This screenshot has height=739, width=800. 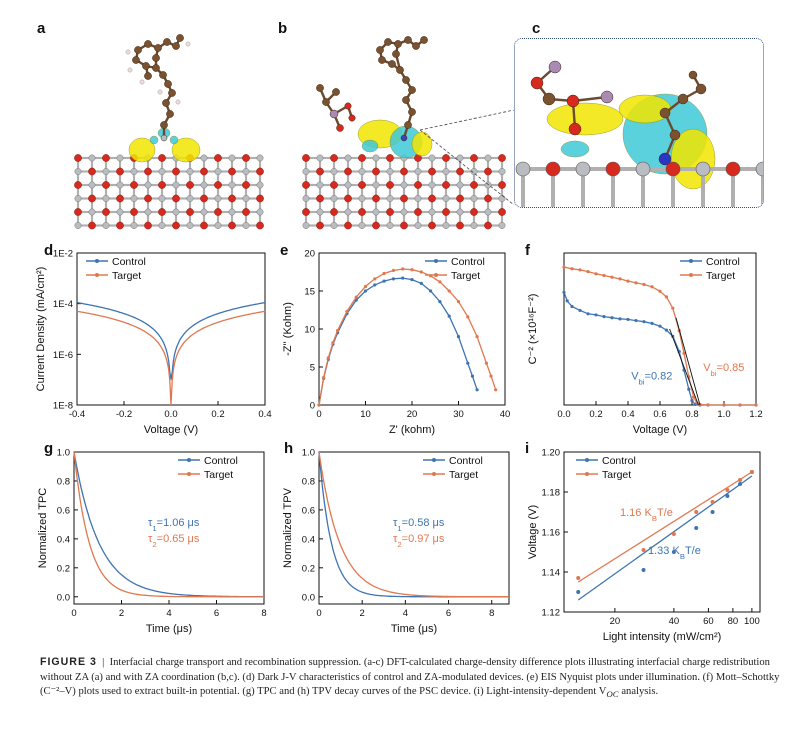 I want to click on series-line-control, so click(x=171, y=340).